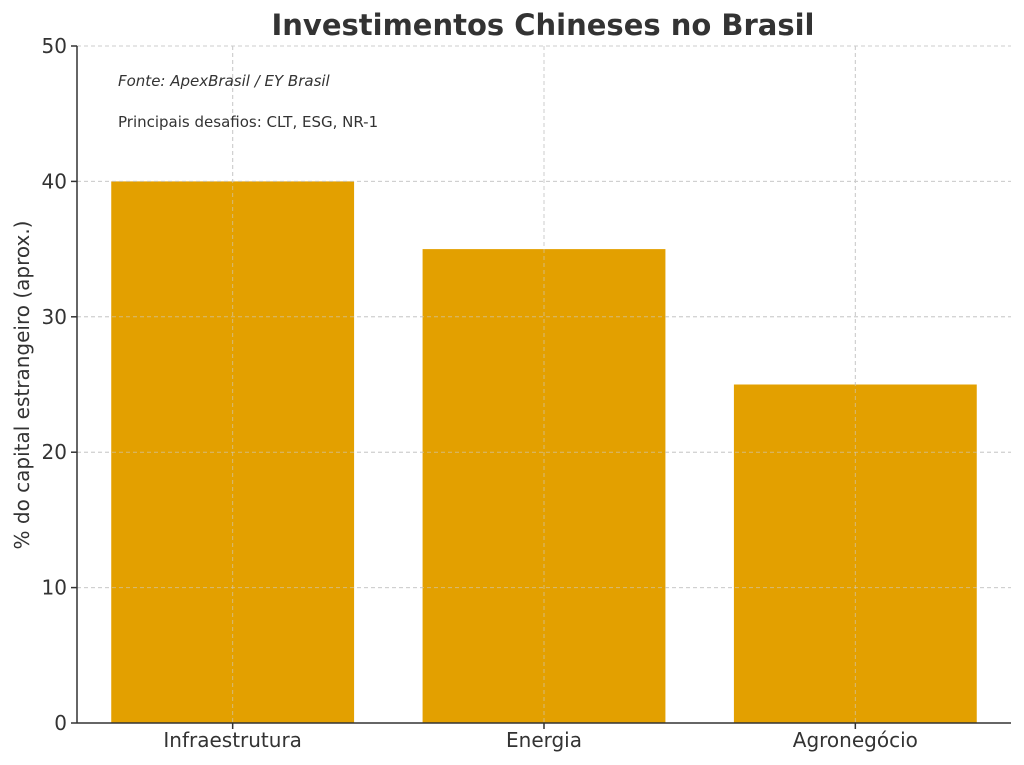 This screenshot has height=765, width=1024. I want to click on y-tick-label: 10, so click(54, 588).